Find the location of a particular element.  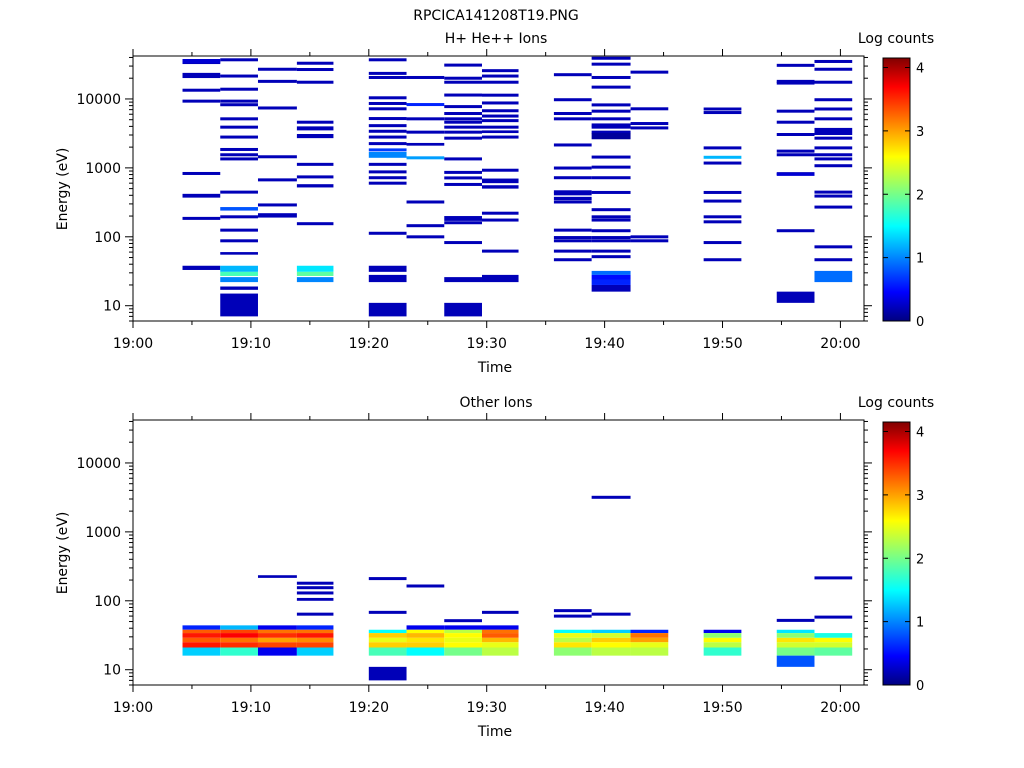

y-tick-label: 10000 is located at coordinates (98, 464).